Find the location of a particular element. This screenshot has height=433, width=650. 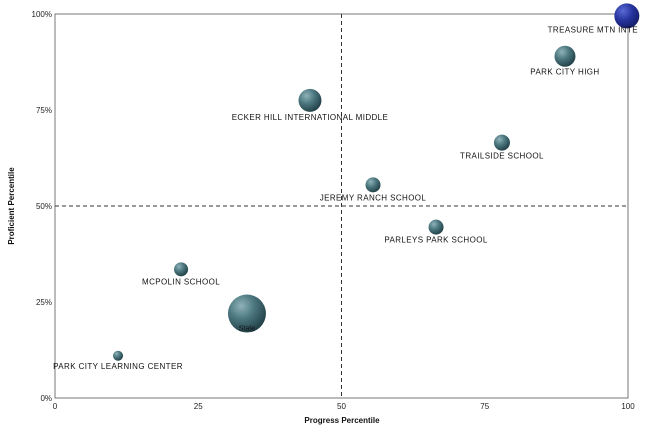

x-tick-label: 25 is located at coordinates (198, 406).